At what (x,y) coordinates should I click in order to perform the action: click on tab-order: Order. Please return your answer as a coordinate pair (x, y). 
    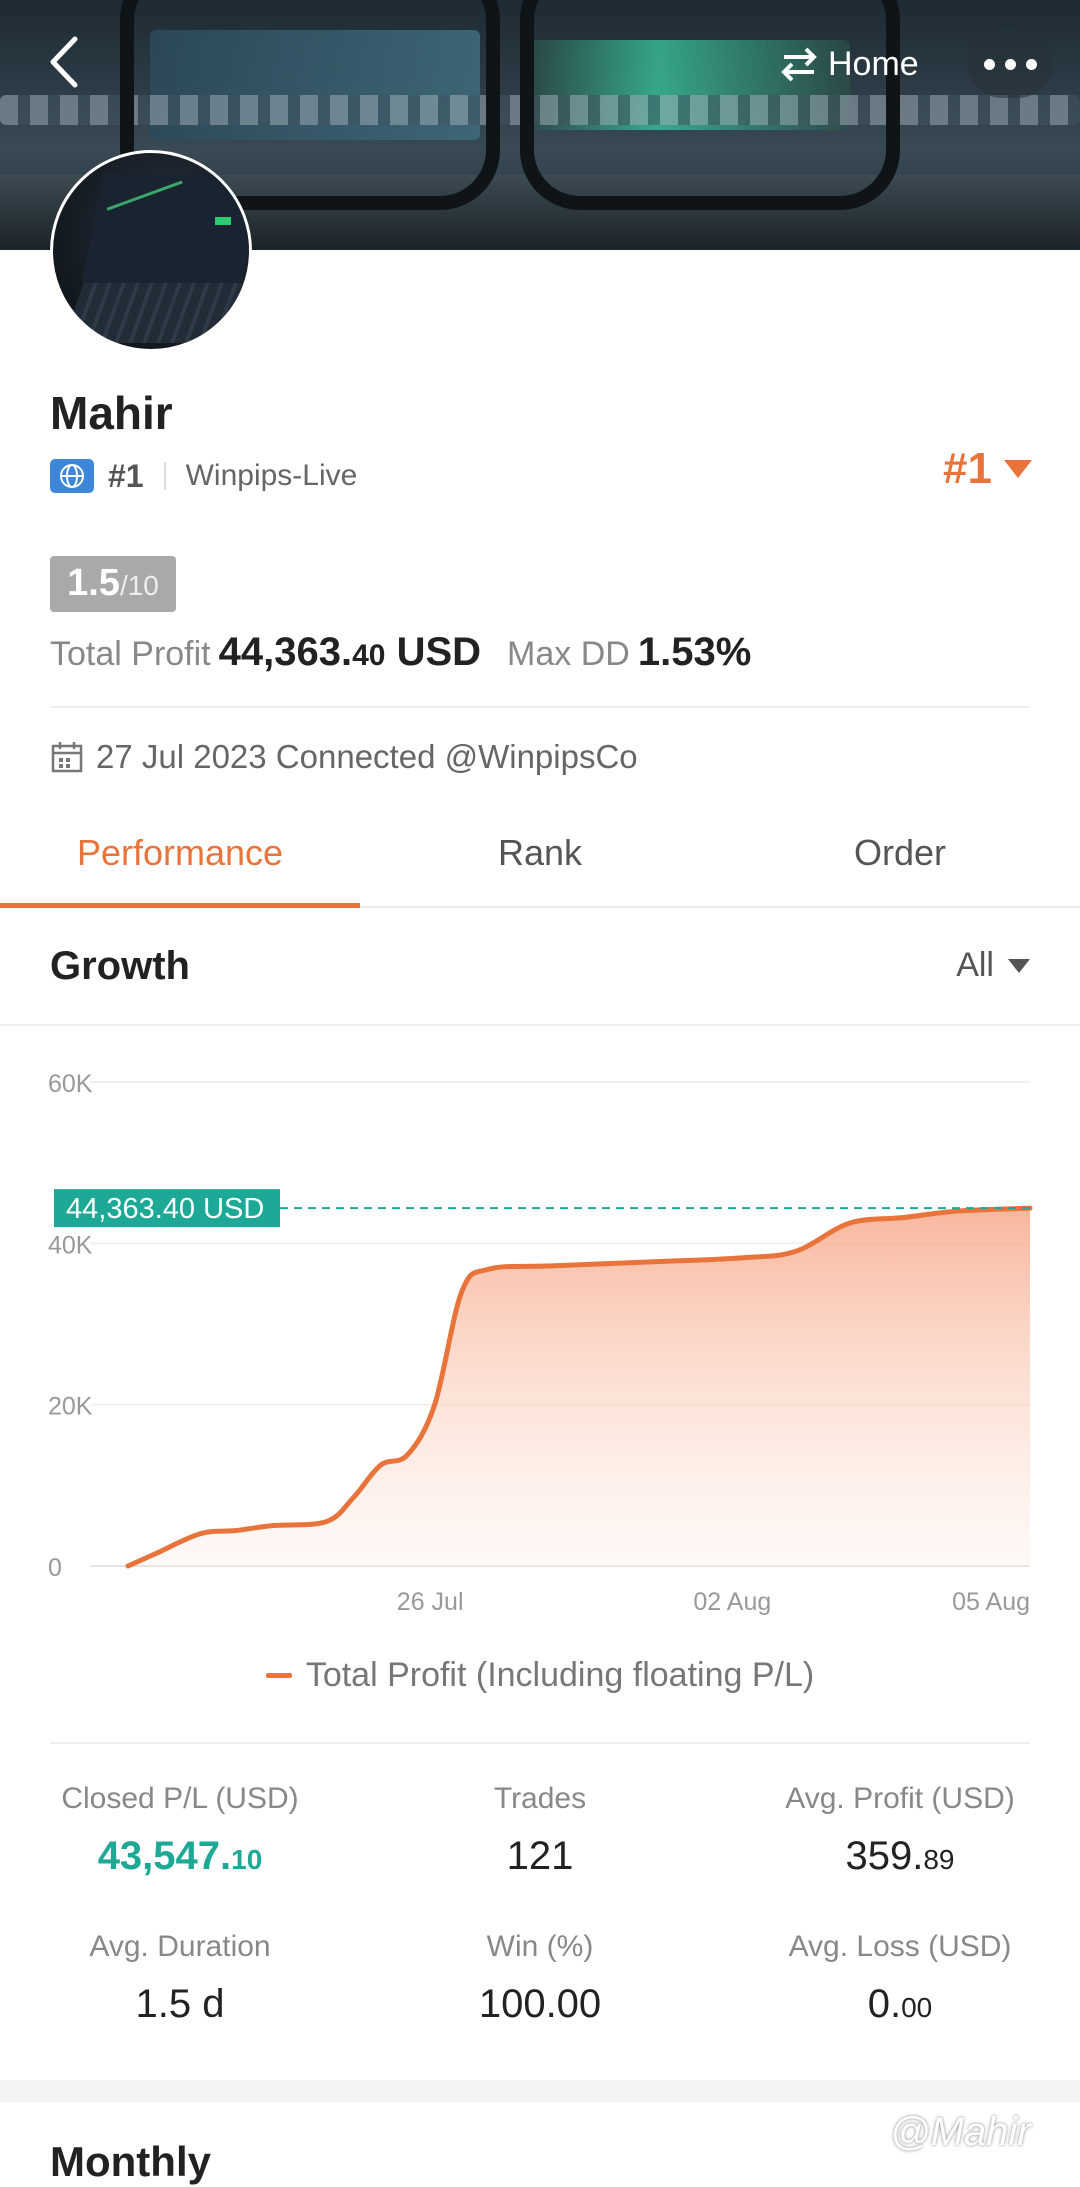
    Looking at the image, I should click on (900, 852).